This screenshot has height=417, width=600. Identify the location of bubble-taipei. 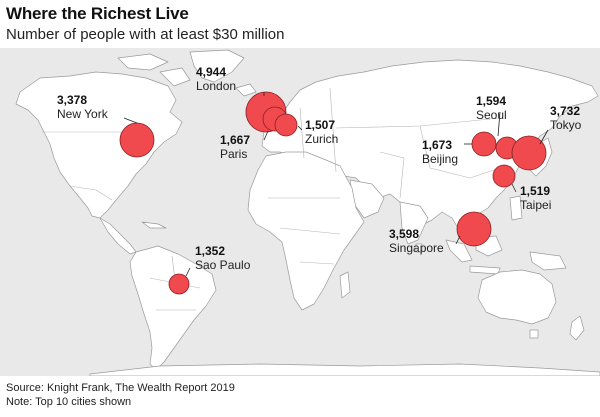
(504, 176).